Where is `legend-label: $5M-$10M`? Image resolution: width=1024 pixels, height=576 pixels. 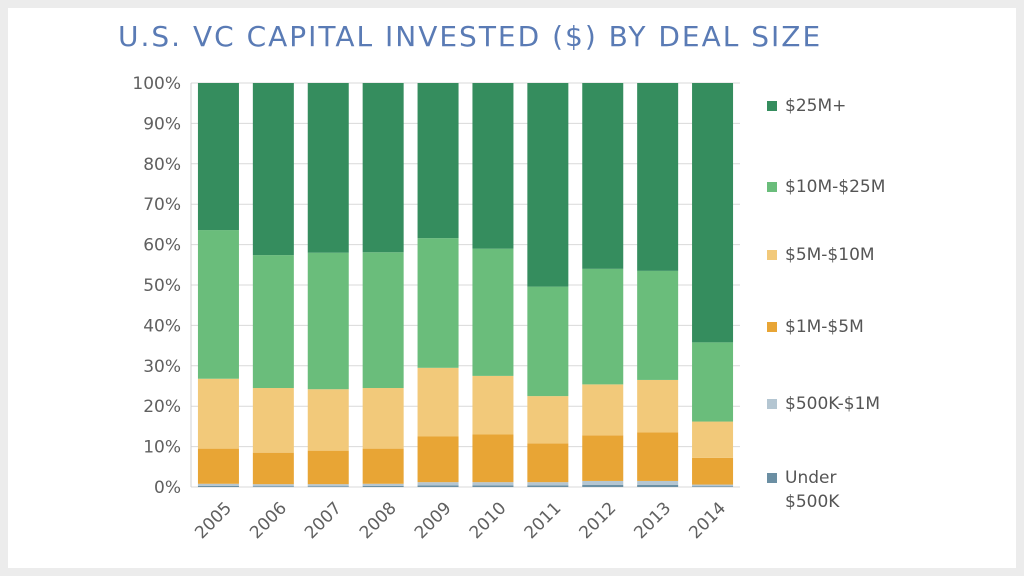 legend-label: $5M-$10M is located at coordinates (830, 255).